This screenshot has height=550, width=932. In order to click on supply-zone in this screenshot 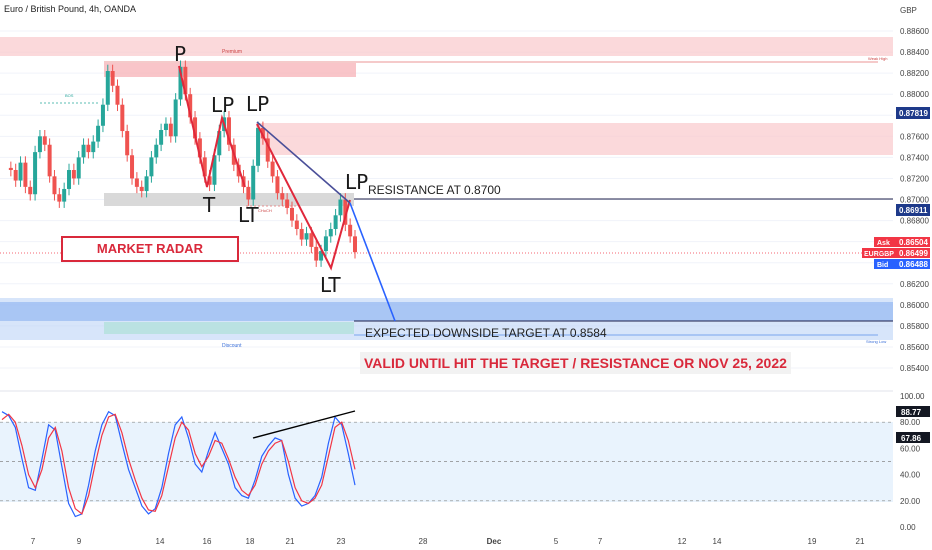, I will do `click(574, 139)`.